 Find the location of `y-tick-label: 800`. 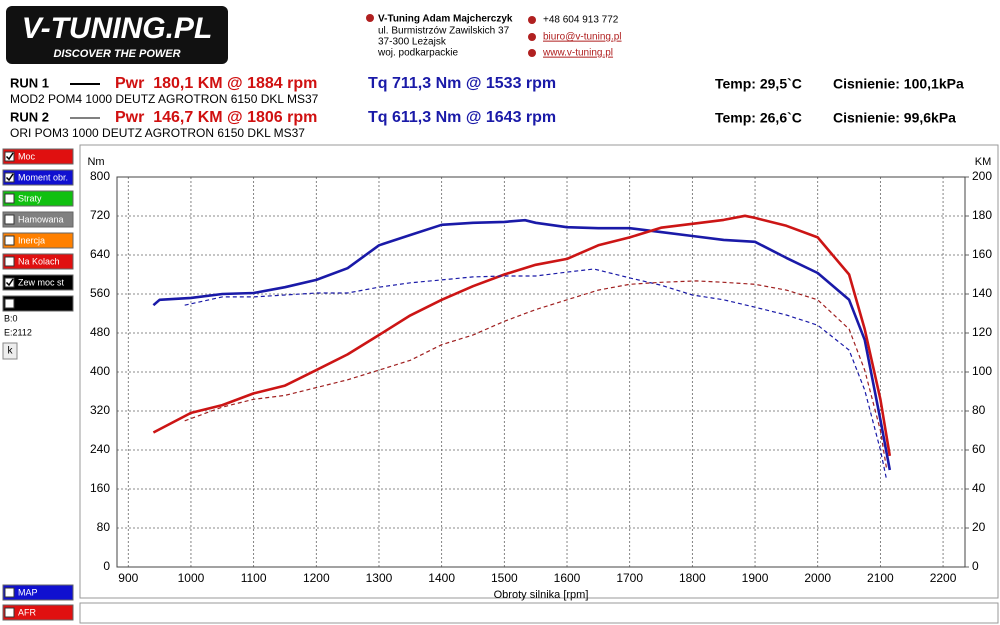

y-tick-label: 800 is located at coordinates (100, 176).